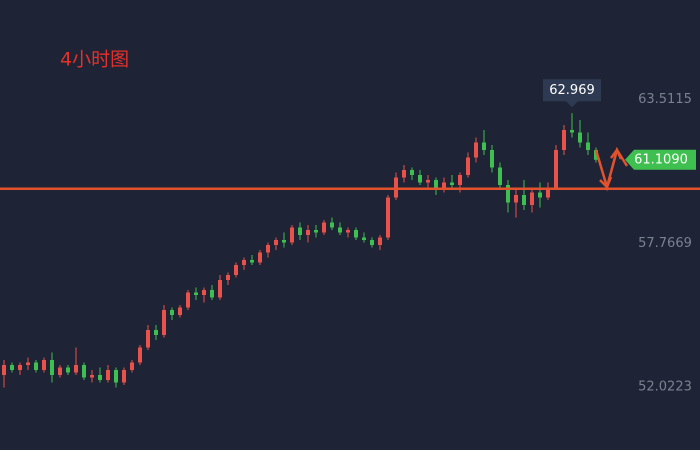 Image resolution: width=700 pixels, height=450 pixels. What do you see at coordinates (665, 99) in the screenshot?
I see `y-tick-label: 63.5115` at bounding box center [665, 99].